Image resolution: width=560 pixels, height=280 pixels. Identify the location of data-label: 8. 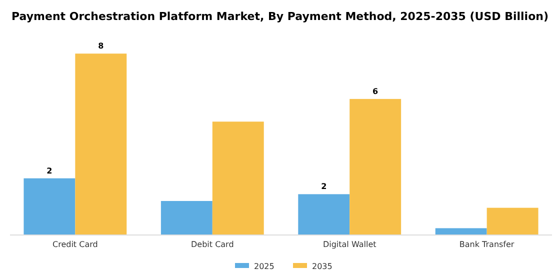
(101, 46).